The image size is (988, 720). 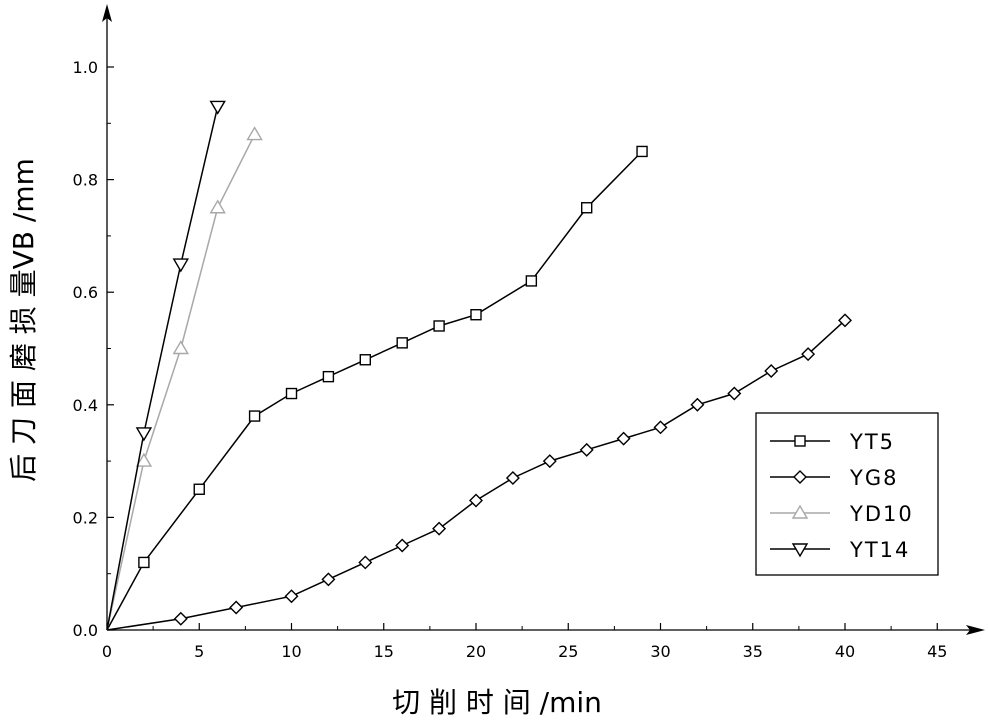 I want to click on legend-label: YD10, so click(x=881, y=514).